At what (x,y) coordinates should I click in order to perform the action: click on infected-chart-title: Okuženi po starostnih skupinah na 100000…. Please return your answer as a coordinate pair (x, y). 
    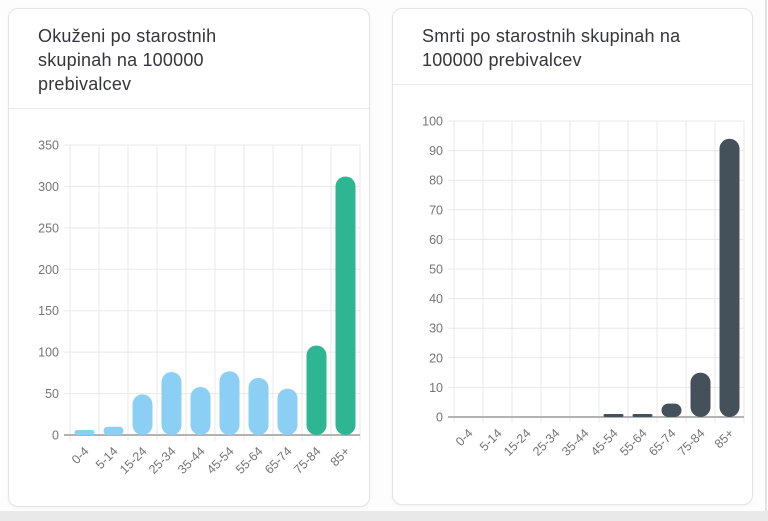
    Looking at the image, I should click on (127, 60).